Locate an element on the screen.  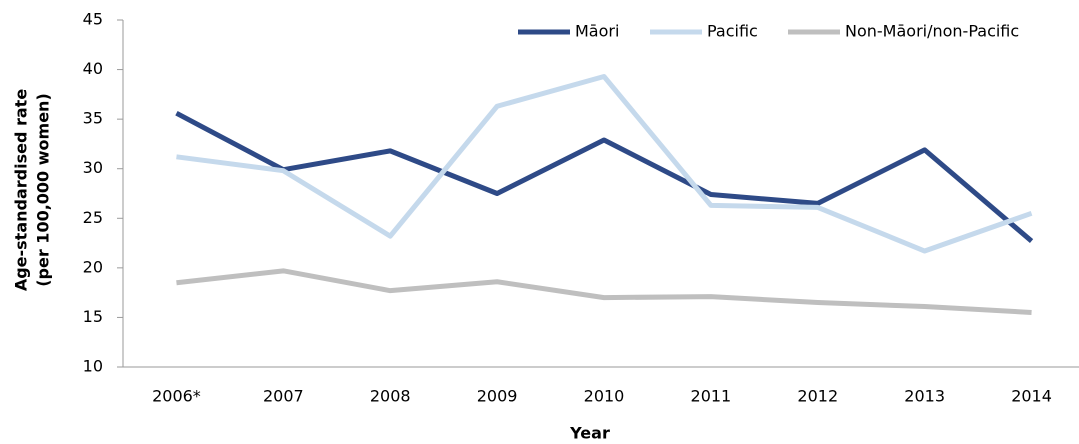
x-tick-label: 2006* is located at coordinates (176, 396).